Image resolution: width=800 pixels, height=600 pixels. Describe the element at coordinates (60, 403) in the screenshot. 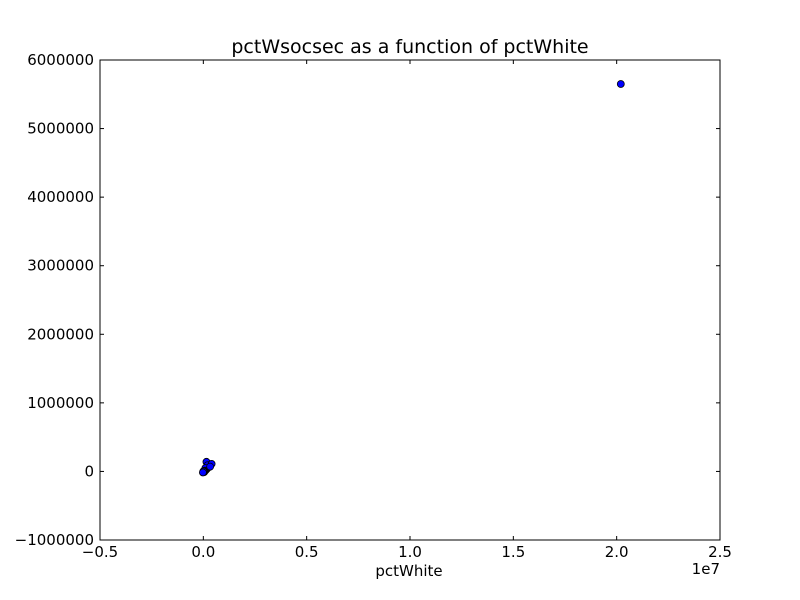

I see `y-tick-label: 1000000` at that location.